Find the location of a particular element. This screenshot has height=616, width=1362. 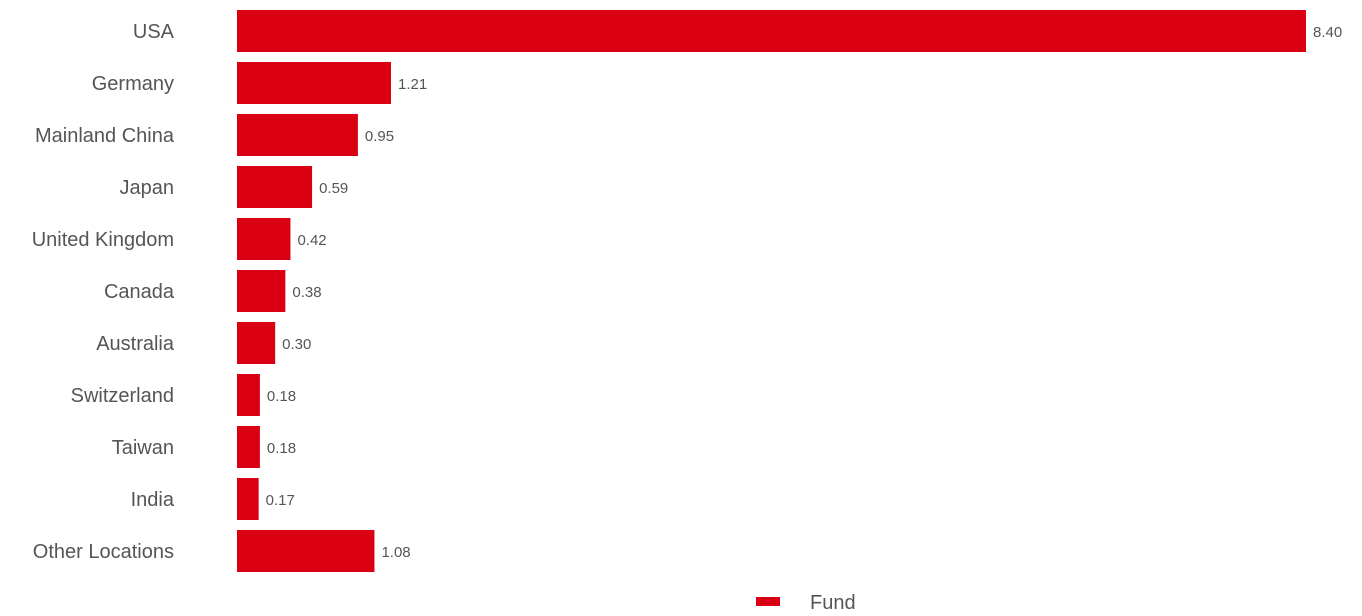

category-label-mainland-china: Mainland China is located at coordinates (105, 136).